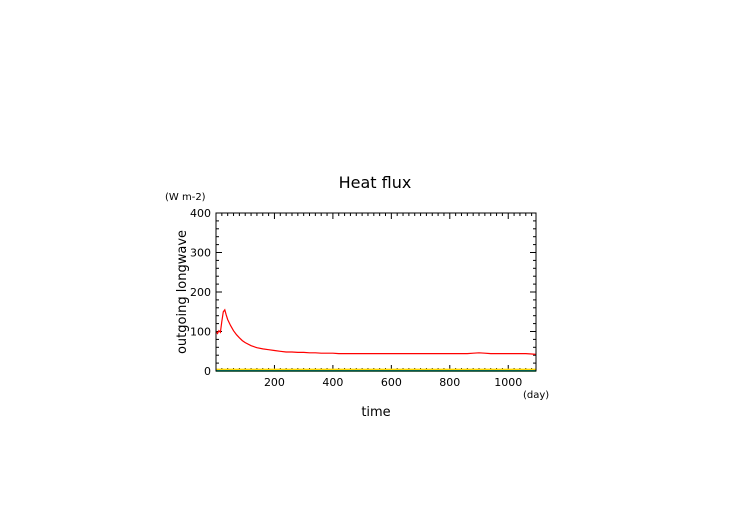 The height and width of the screenshot is (532, 752). Describe the element at coordinates (200, 332) in the screenshot. I see `y-tick-label: 100` at that location.